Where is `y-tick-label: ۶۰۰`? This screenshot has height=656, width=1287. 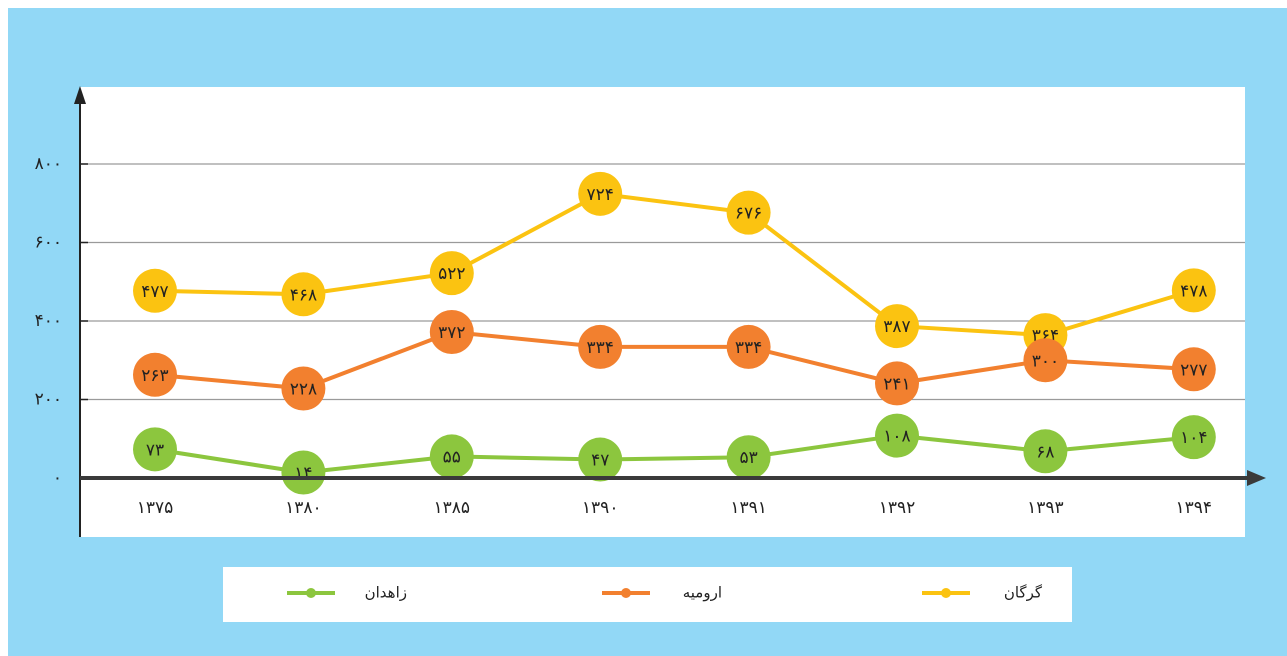 y-tick-label: ۶۰۰ is located at coordinates (48, 243).